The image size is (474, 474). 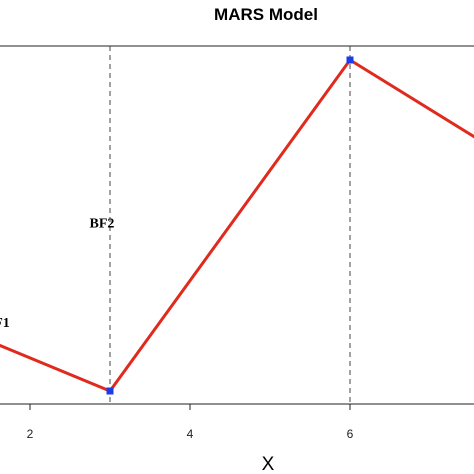 I want to click on x-axis-label: X, so click(x=268, y=464).